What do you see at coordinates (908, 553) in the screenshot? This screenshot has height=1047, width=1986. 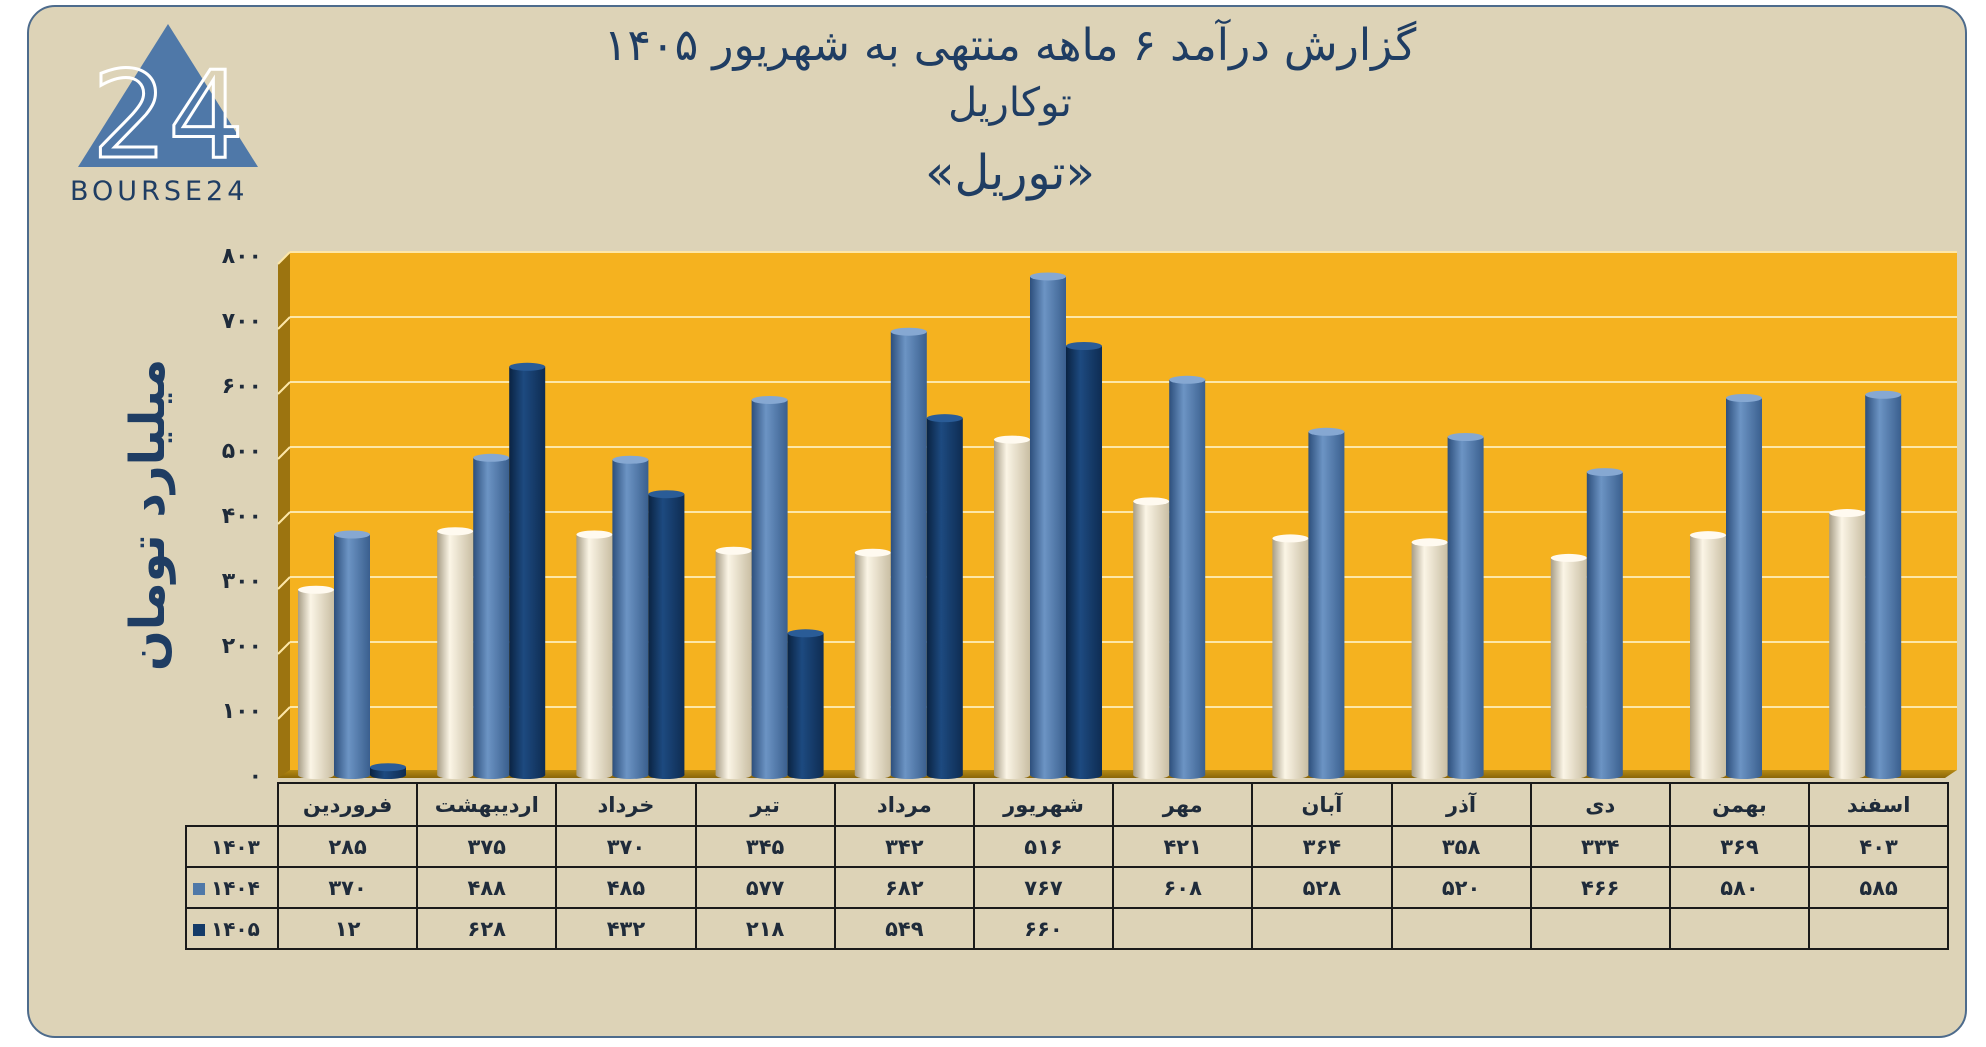 I see `bar-۱۴۰۴-5` at bounding box center [908, 553].